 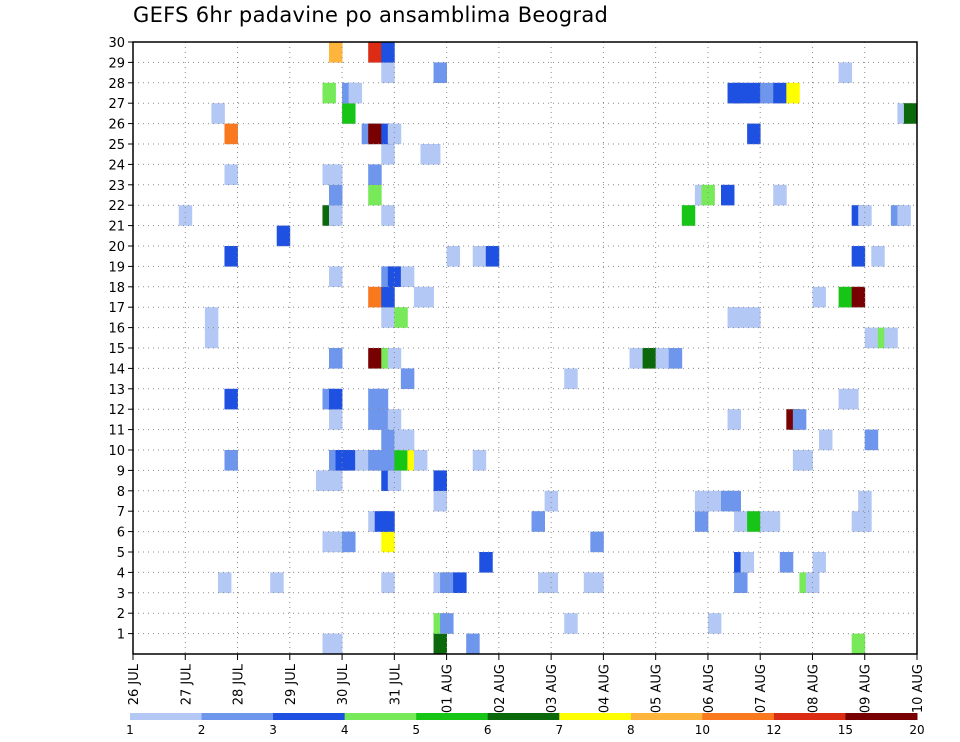 What do you see at coordinates (866, 688) in the screenshot?
I see `x-tick-label: 09 AUG` at bounding box center [866, 688].